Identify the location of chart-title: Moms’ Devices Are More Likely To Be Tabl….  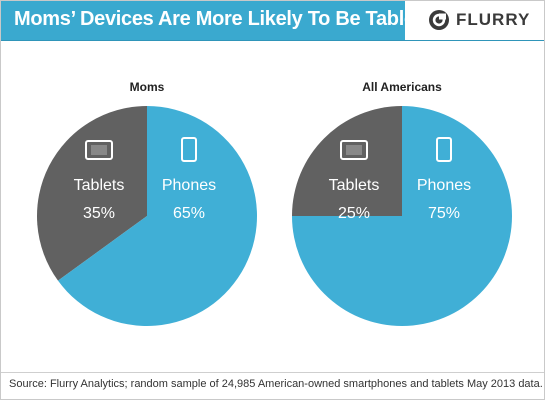
(223, 19).